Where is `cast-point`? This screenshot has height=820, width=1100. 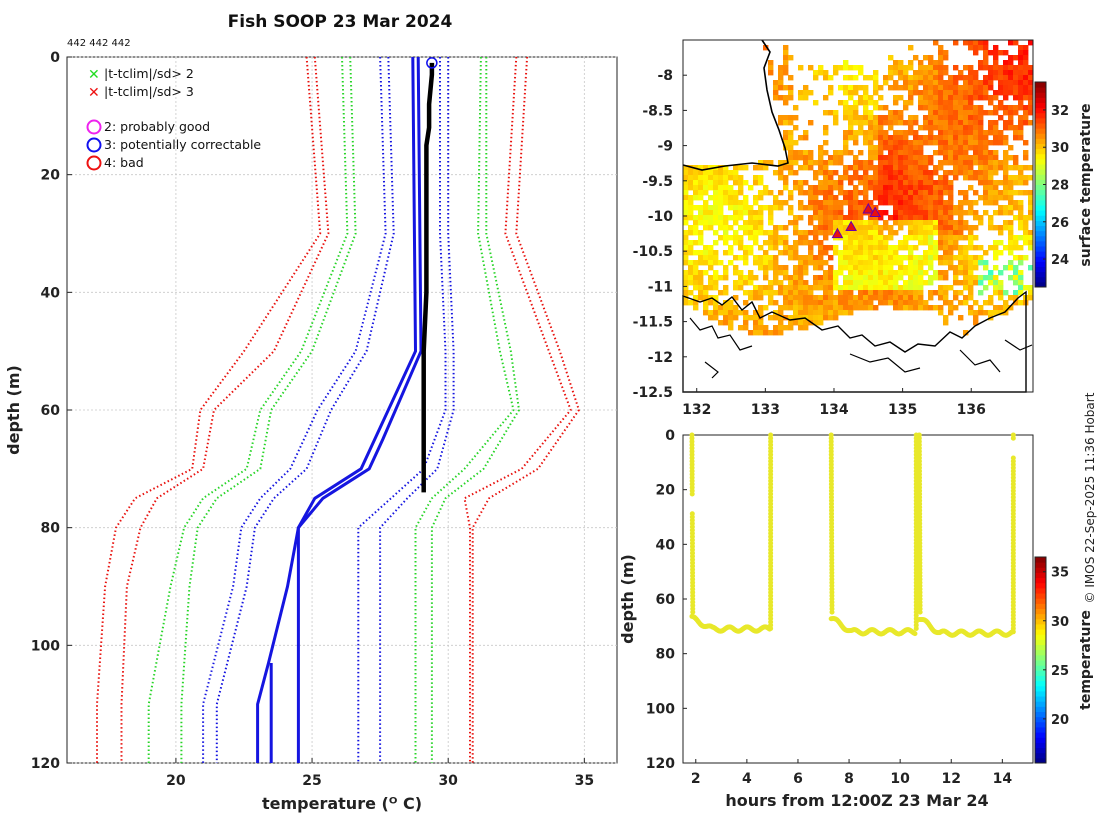
cast-point is located at coordinates (692, 494).